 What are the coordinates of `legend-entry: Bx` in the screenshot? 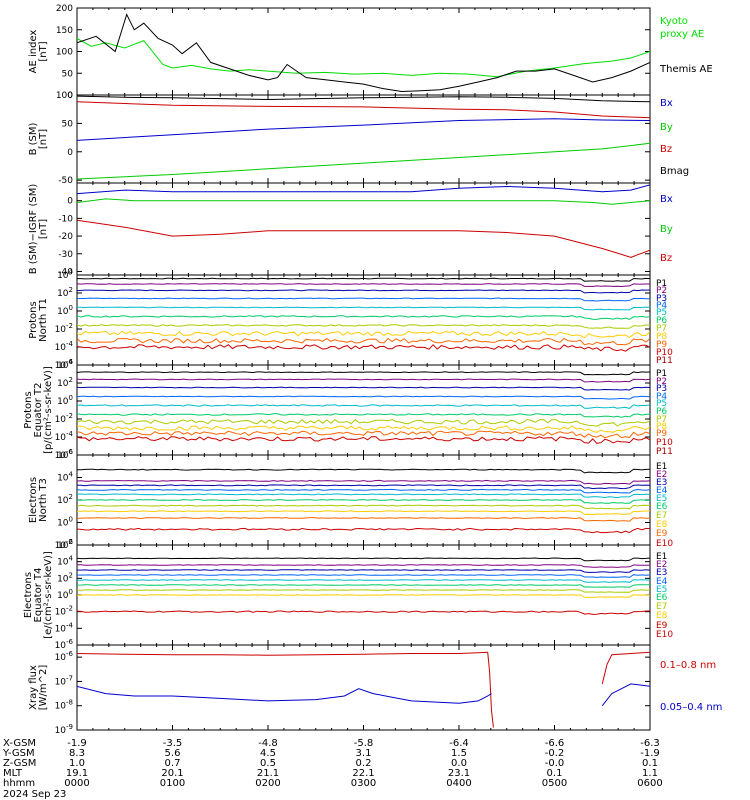 It's located at (666, 103).